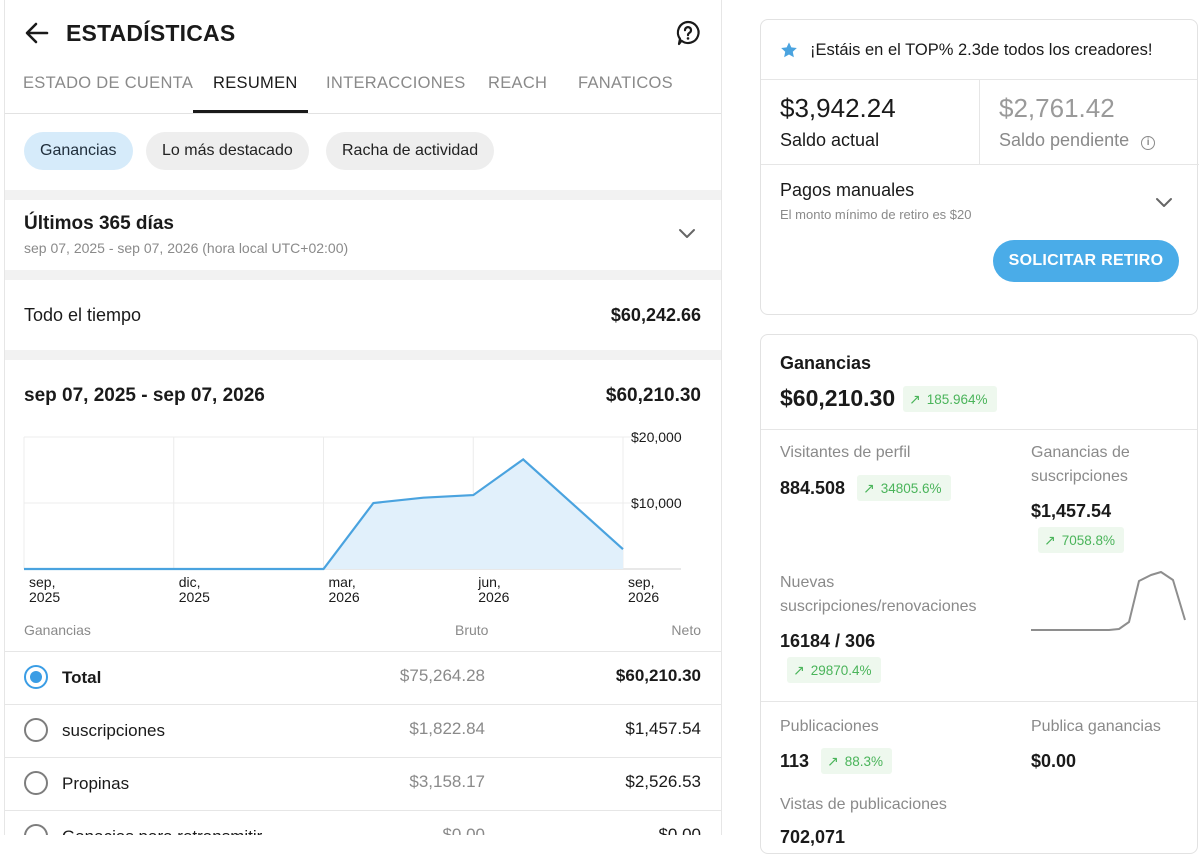 This screenshot has width=1200, height=854. I want to click on post-views-value: 702,071, so click(813, 837).